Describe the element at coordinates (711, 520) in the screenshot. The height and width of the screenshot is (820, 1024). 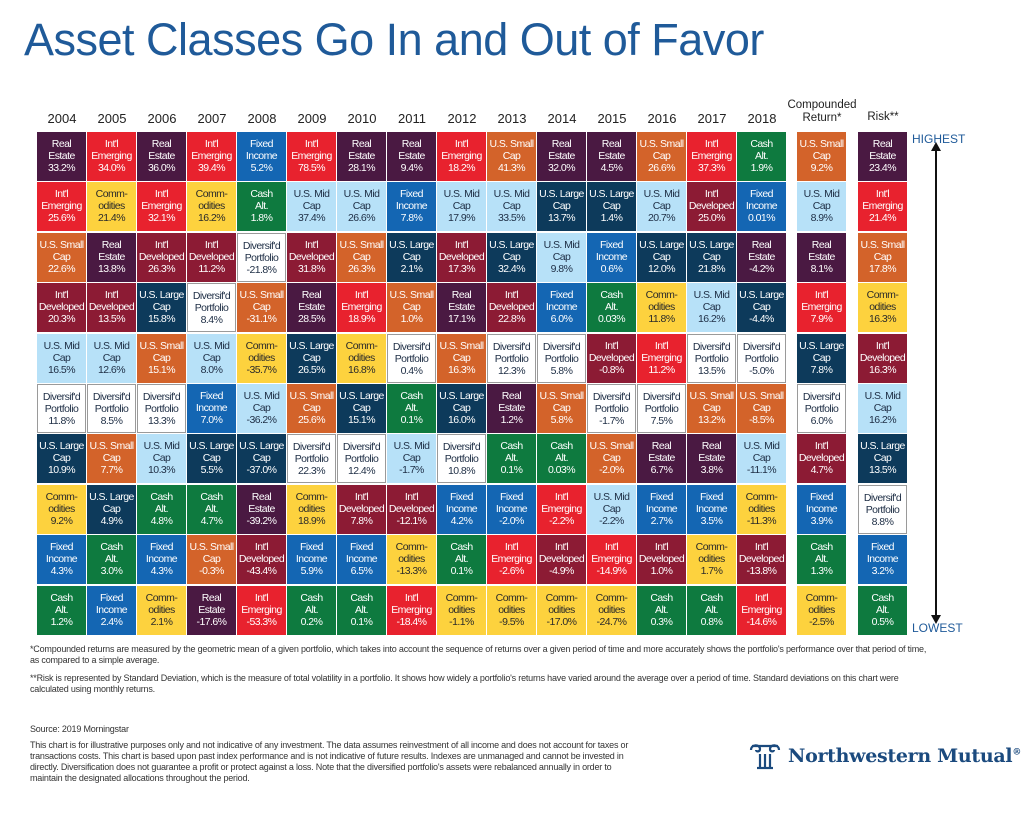
I see `asset-return: 3.5%` at that location.